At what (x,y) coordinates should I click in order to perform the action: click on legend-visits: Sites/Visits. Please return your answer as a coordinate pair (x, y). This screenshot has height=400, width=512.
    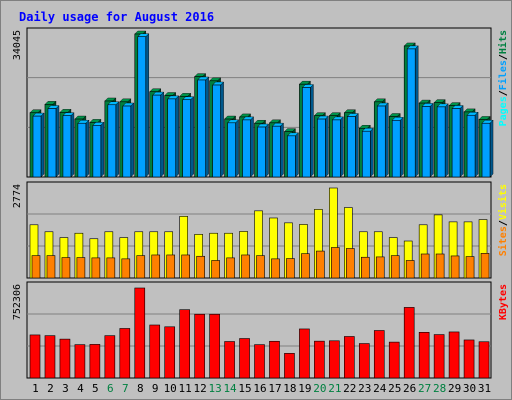
    Looking at the image, I should click on (503, 220).